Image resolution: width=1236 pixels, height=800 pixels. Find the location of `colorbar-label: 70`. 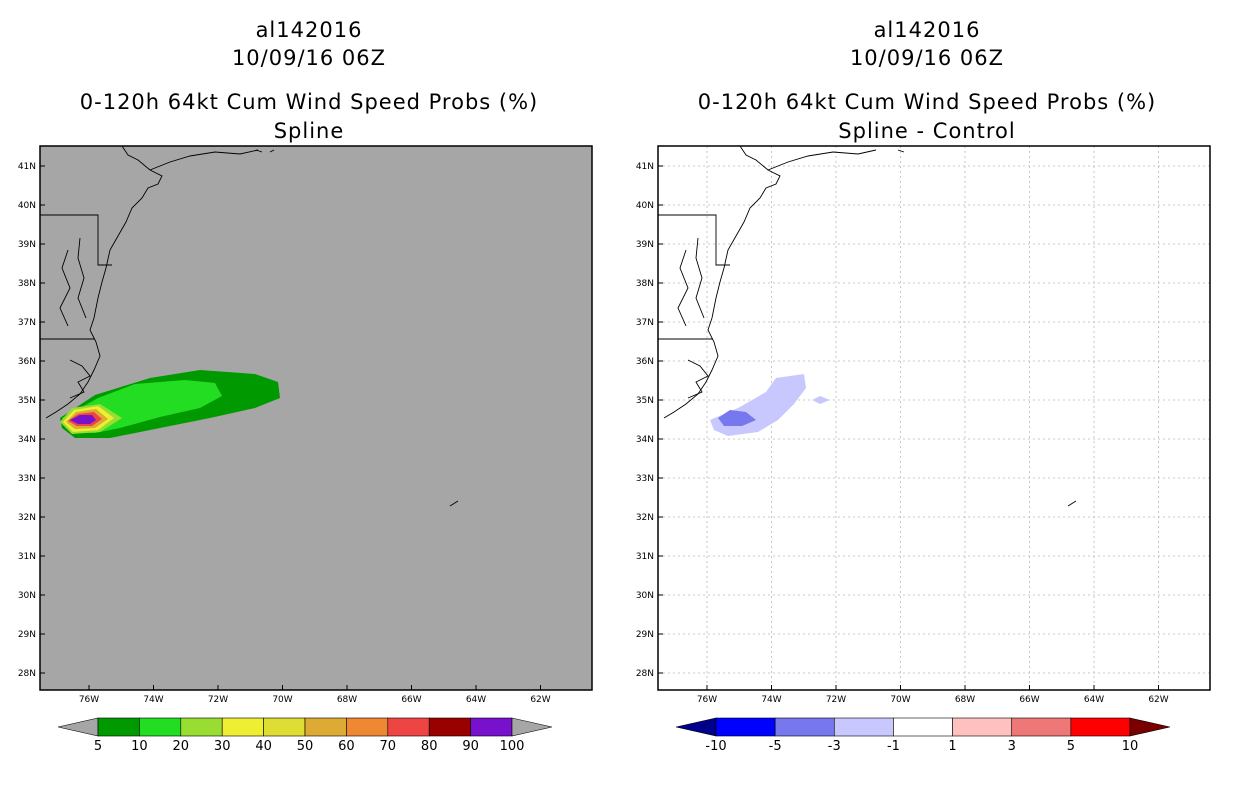

colorbar-label: 70 is located at coordinates (388, 746).